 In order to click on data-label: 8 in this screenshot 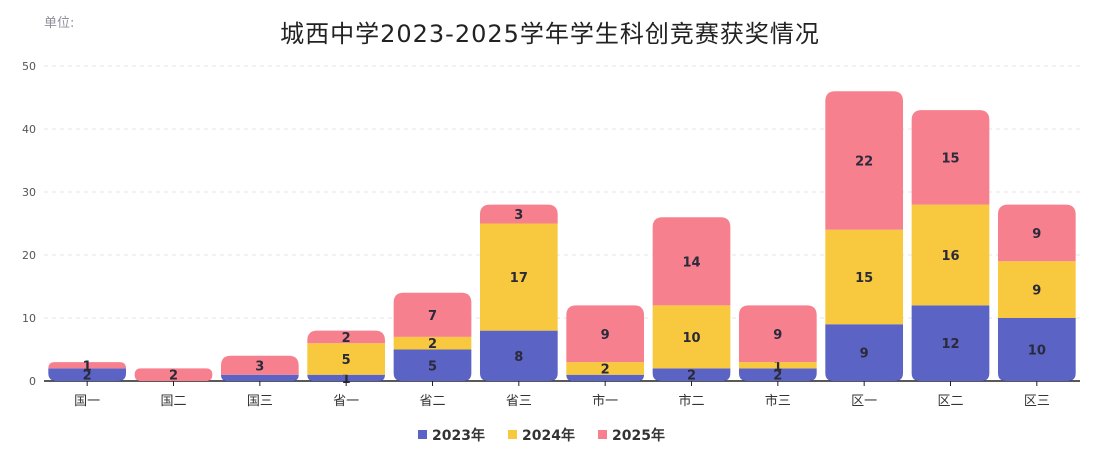, I will do `click(518, 357)`.